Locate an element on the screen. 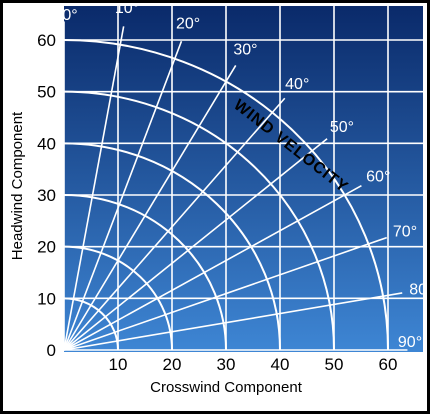  angle-label: 90° is located at coordinates (410, 342).